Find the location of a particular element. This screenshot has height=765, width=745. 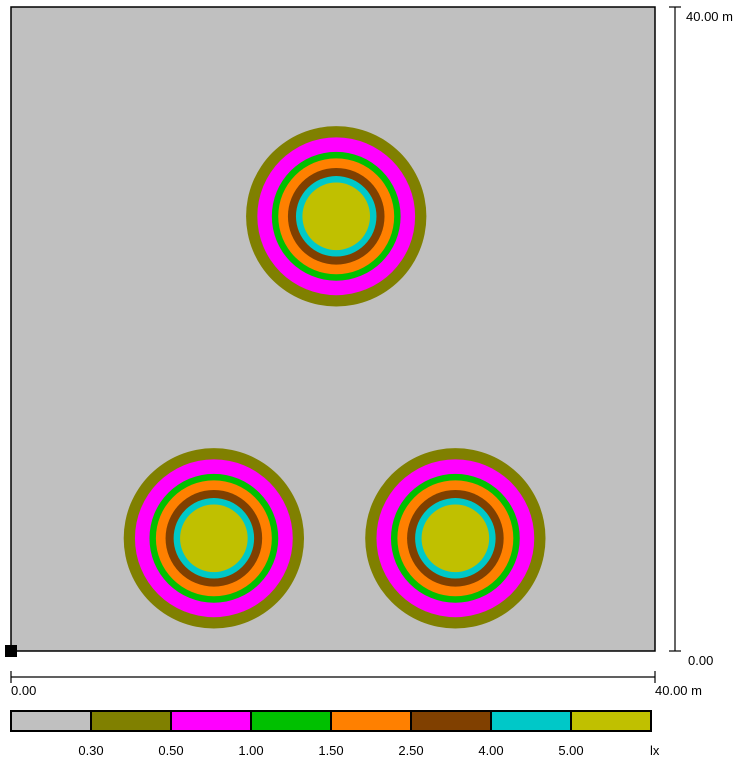

y-scale-bar is located at coordinates (675, 329).